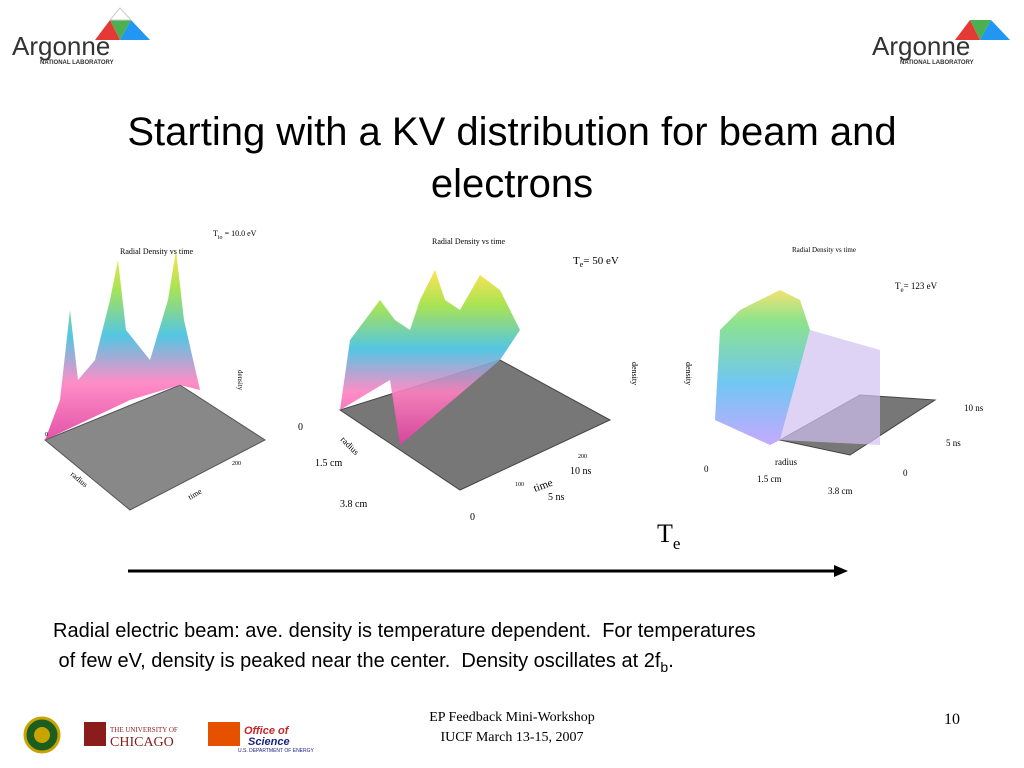 Image resolution: width=1024 pixels, height=768 pixels. I want to click on temperature: Tio = 10.0 eV, so click(235, 235).